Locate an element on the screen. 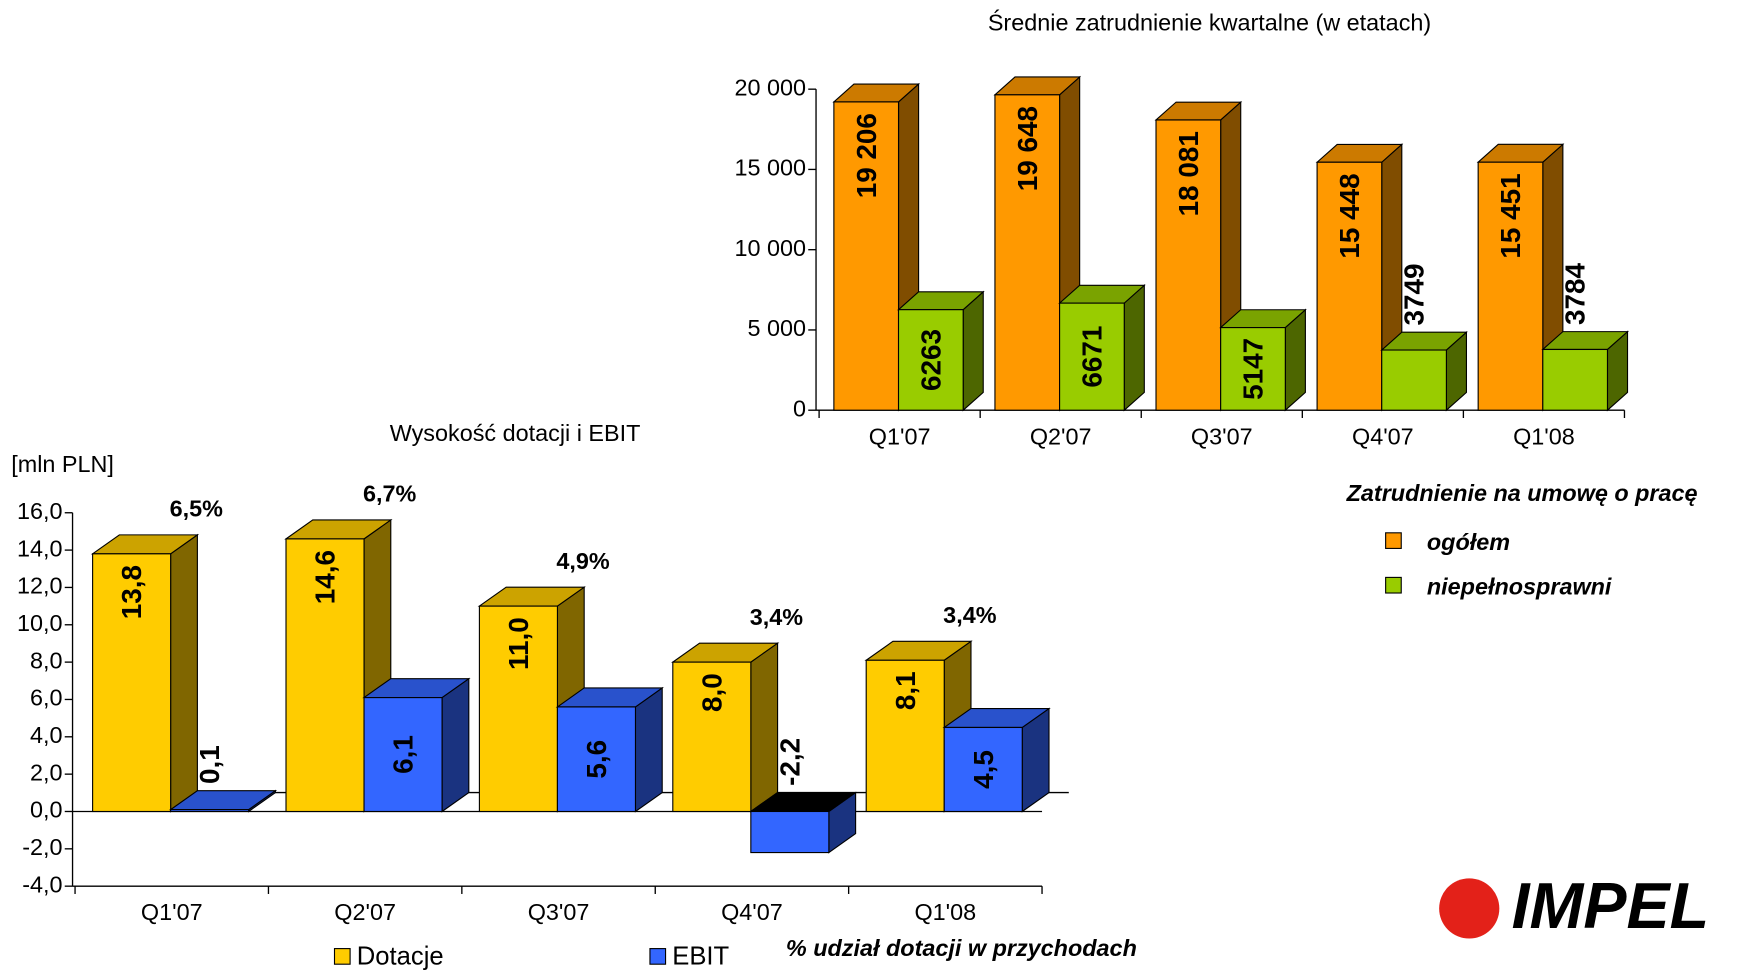  value-label: 3784 is located at coordinates (1575, 293).